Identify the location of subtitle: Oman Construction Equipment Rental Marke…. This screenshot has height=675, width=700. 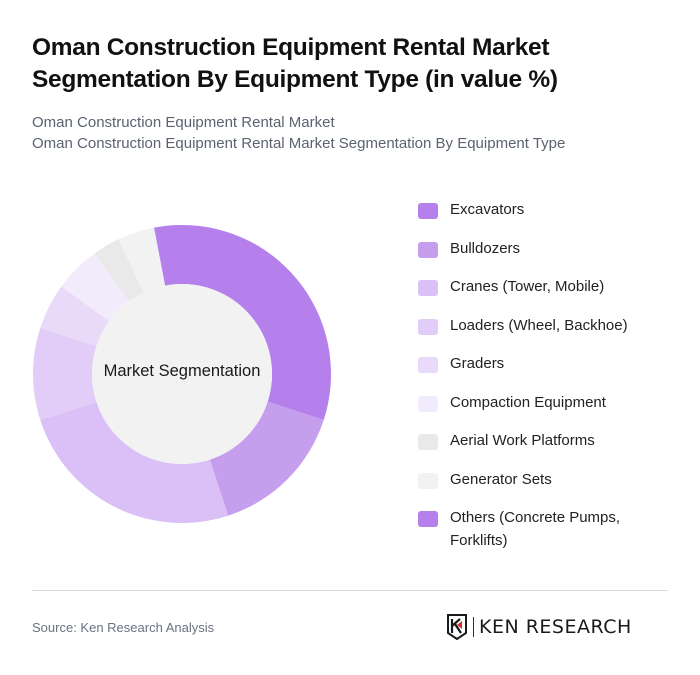
(298, 133).